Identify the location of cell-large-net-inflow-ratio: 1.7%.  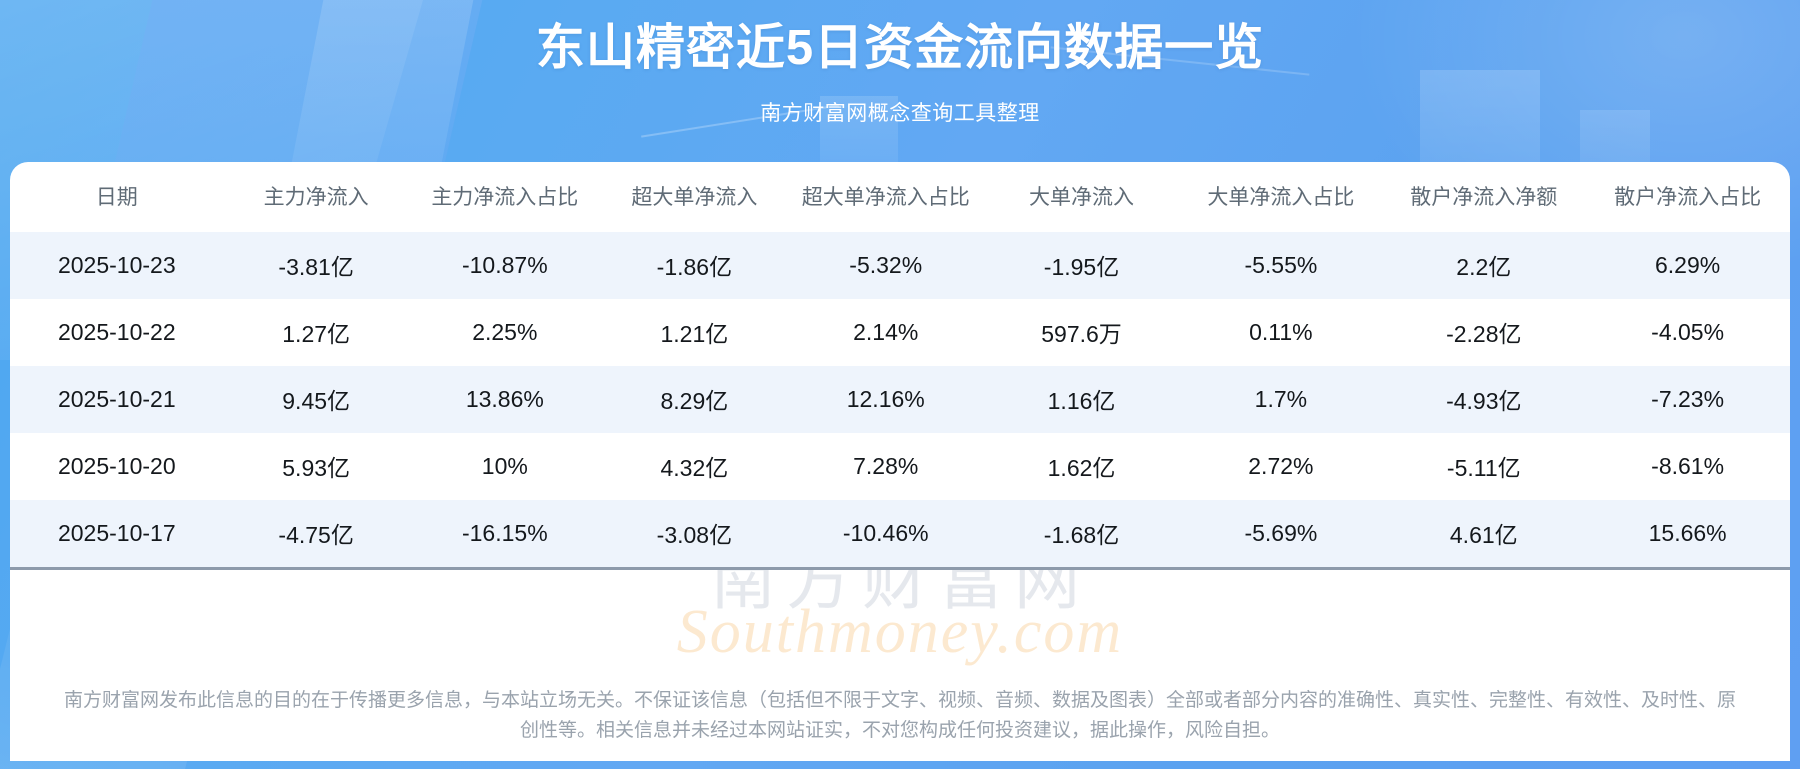
(1281, 399).